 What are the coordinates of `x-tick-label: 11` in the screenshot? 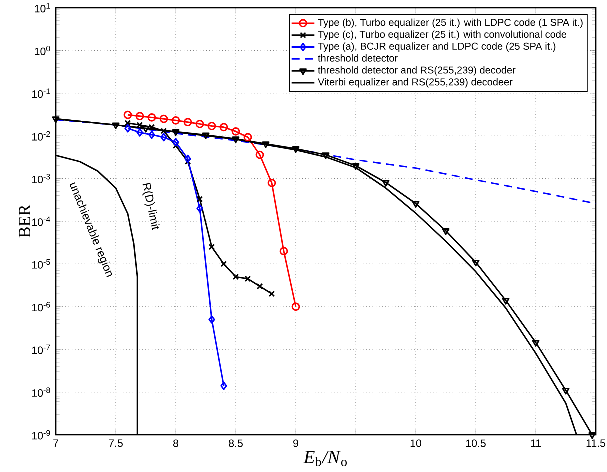 It's located at (536, 444).